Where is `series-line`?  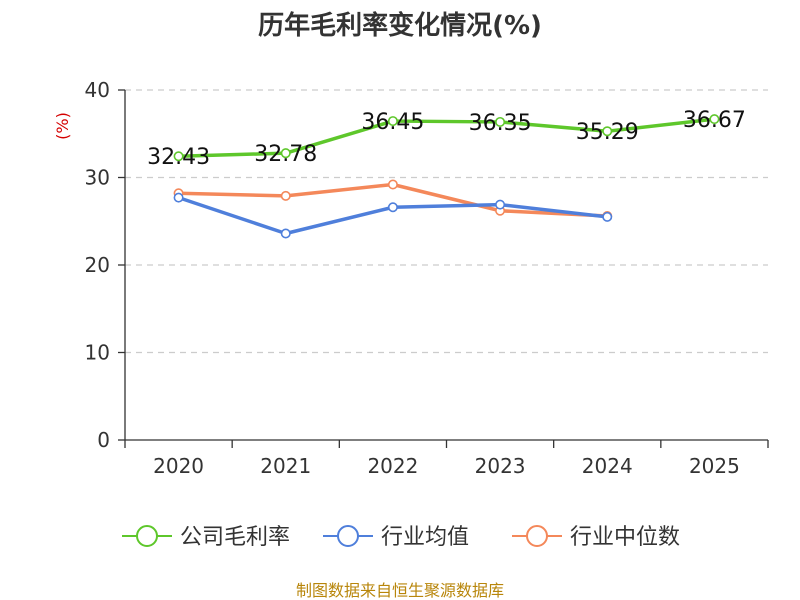 series-line is located at coordinates (446, 137).